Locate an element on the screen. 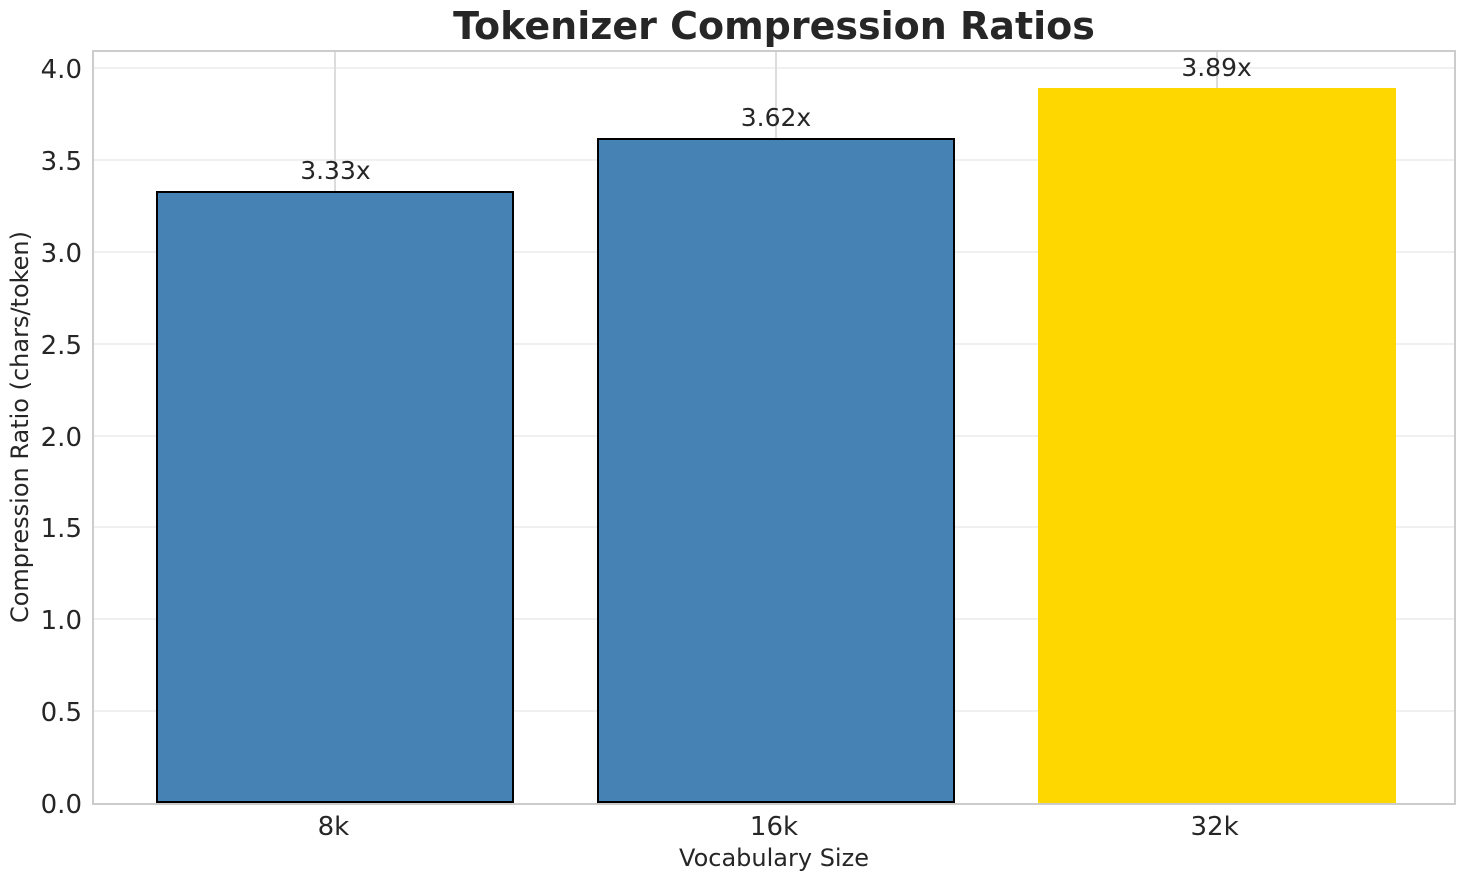 The image size is (1484, 885). bar-value-label-32k: 3.89x is located at coordinates (1216, 68).